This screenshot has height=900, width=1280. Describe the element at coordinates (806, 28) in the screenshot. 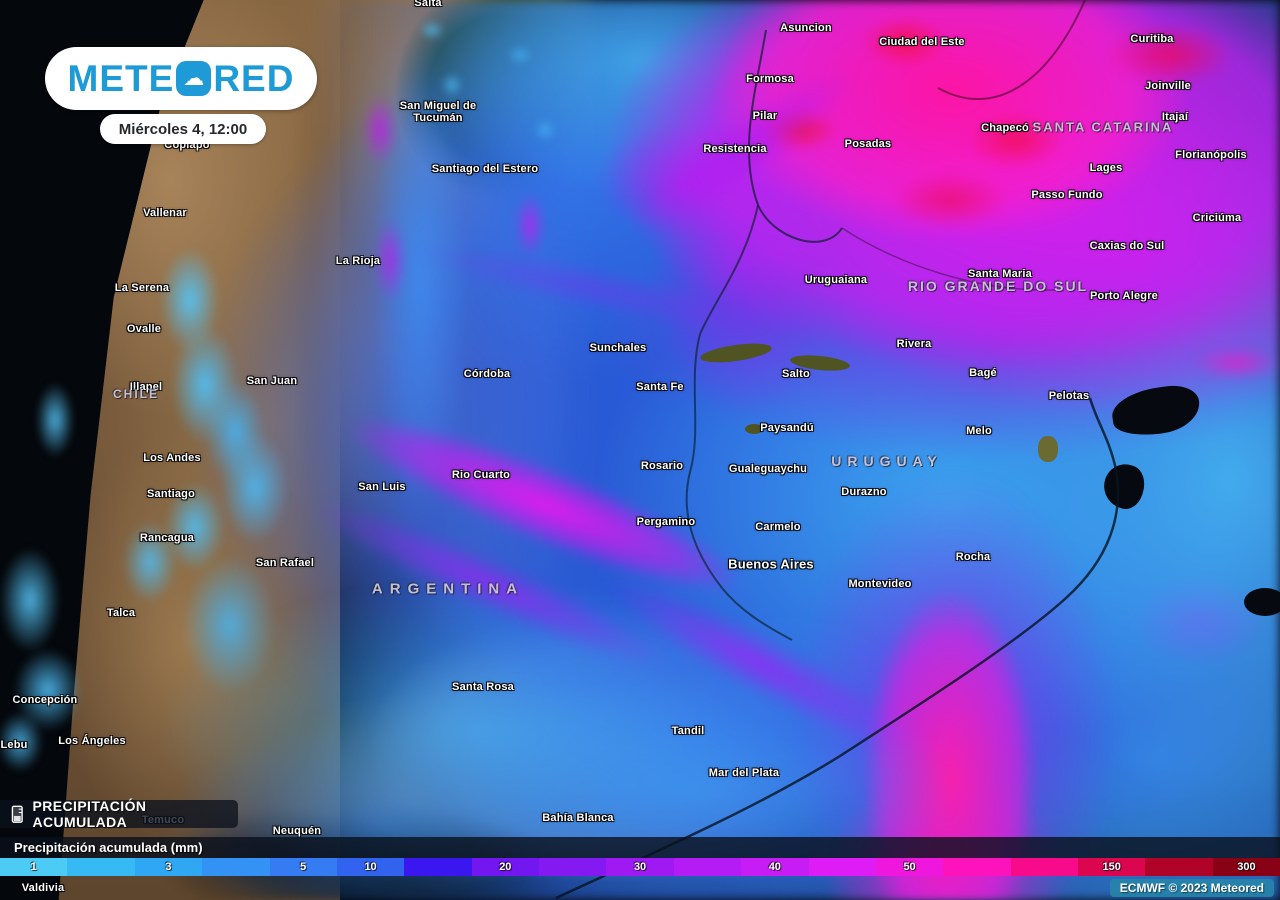

I see `city-label: Asuncion` at that location.